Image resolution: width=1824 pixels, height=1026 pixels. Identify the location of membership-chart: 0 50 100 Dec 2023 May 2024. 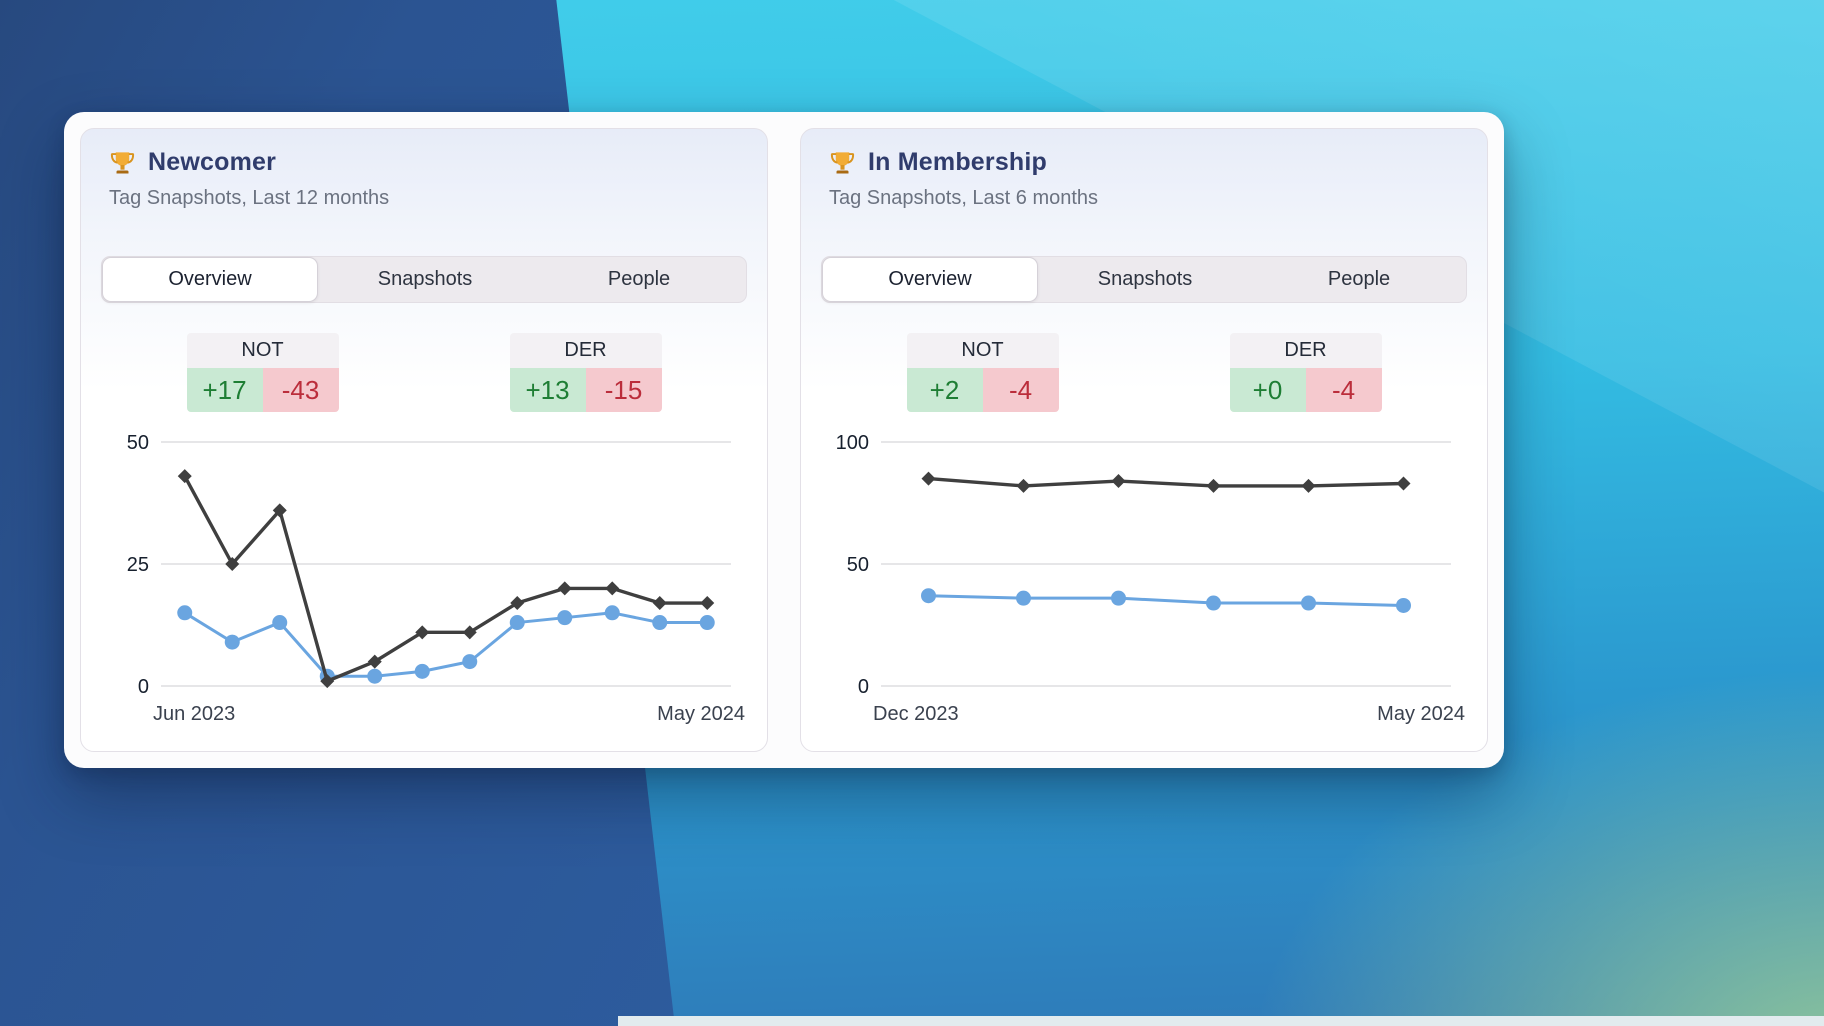
(1144, 577).